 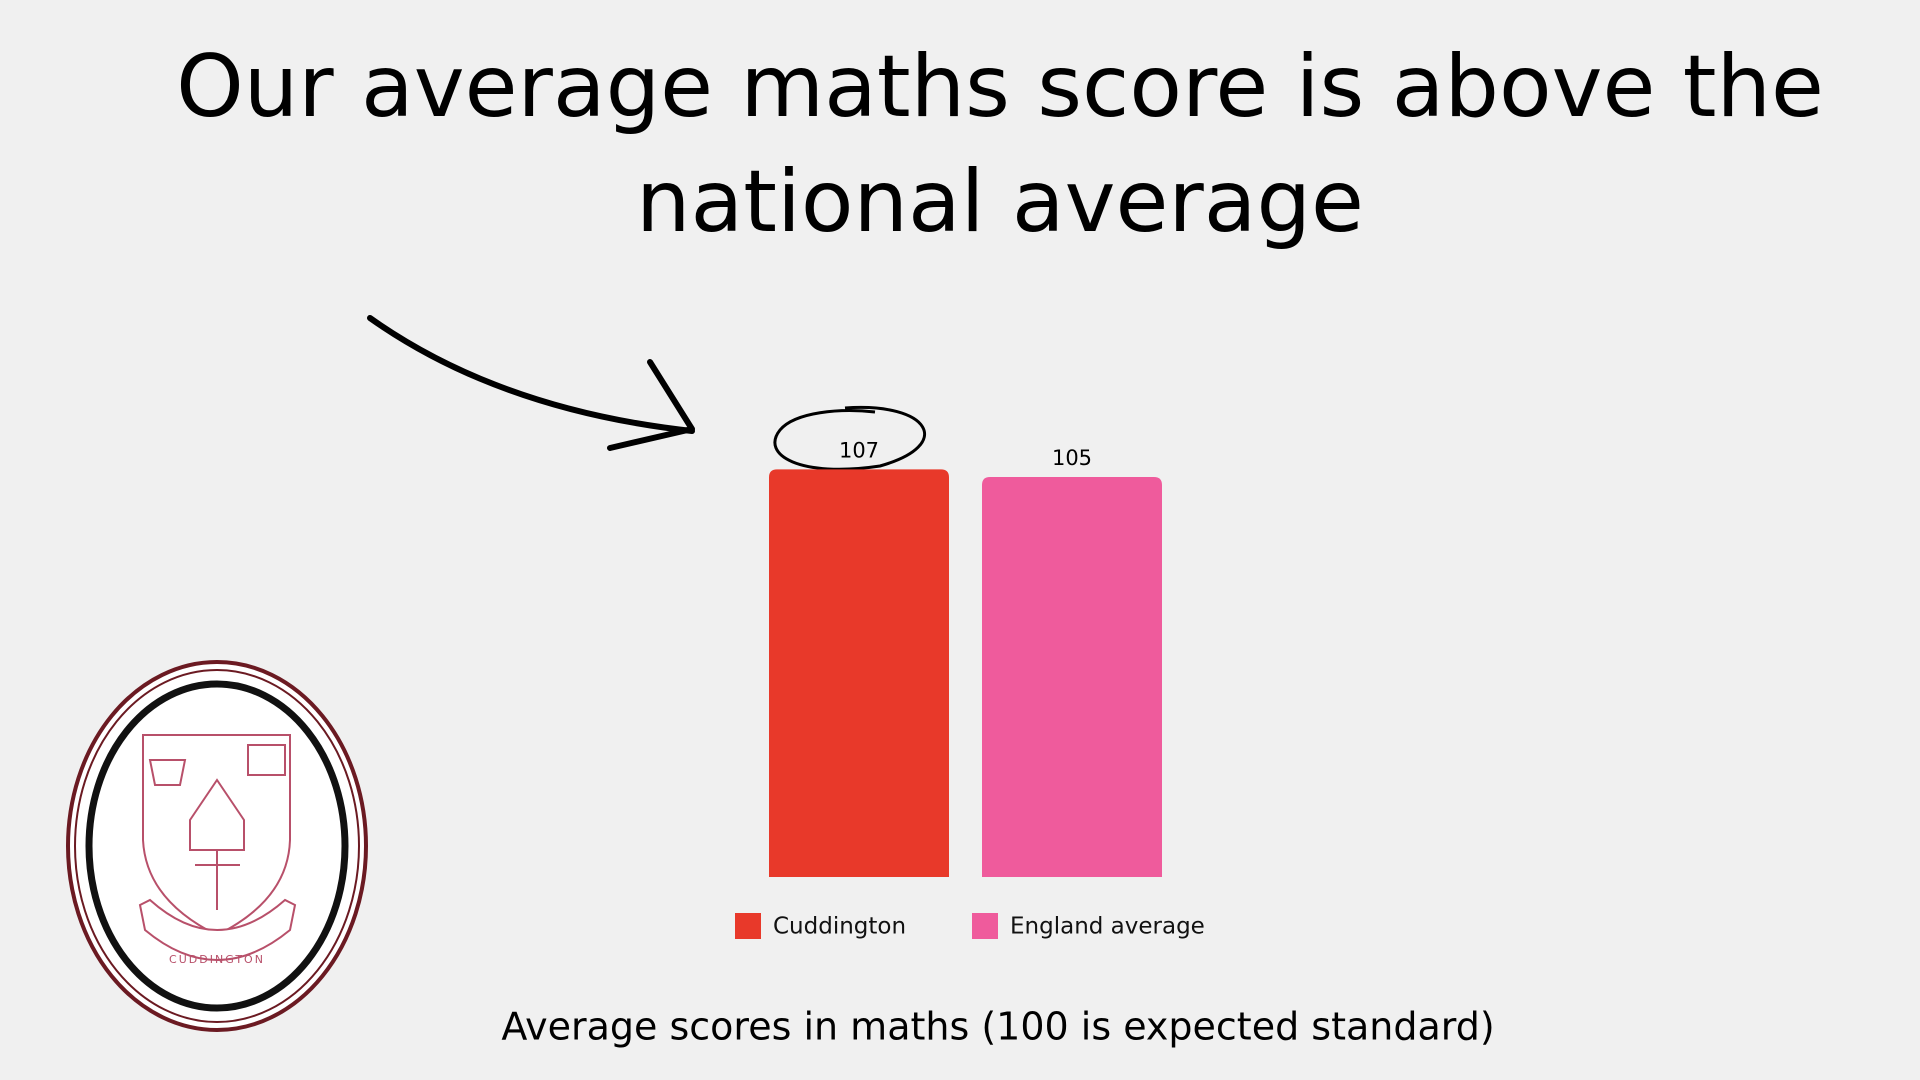 I want to click on arrow-head, so click(x=651, y=405).